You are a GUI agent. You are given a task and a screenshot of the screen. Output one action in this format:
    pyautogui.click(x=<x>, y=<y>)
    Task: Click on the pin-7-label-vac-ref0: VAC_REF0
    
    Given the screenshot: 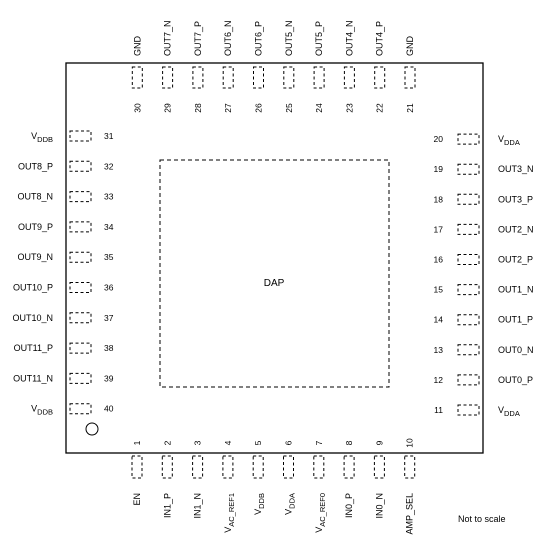 What is the action you would take?
    pyautogui.click(x=320, y=513)
    